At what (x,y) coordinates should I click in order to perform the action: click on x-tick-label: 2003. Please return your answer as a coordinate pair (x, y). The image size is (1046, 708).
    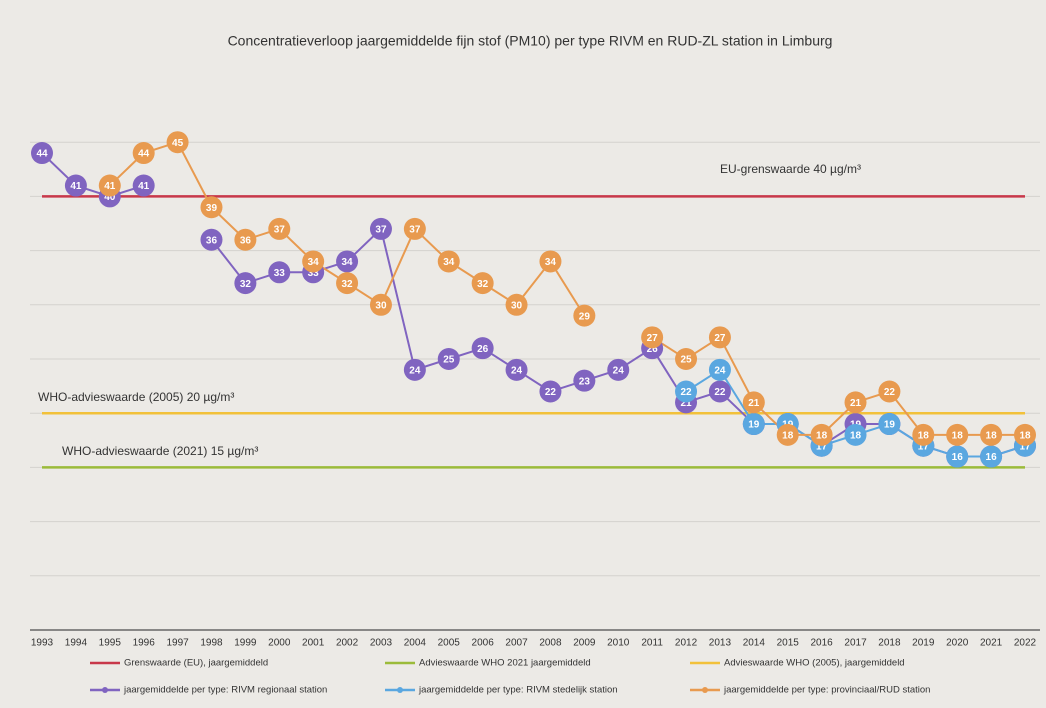
    Looking at the image, I should click on (381, 643).